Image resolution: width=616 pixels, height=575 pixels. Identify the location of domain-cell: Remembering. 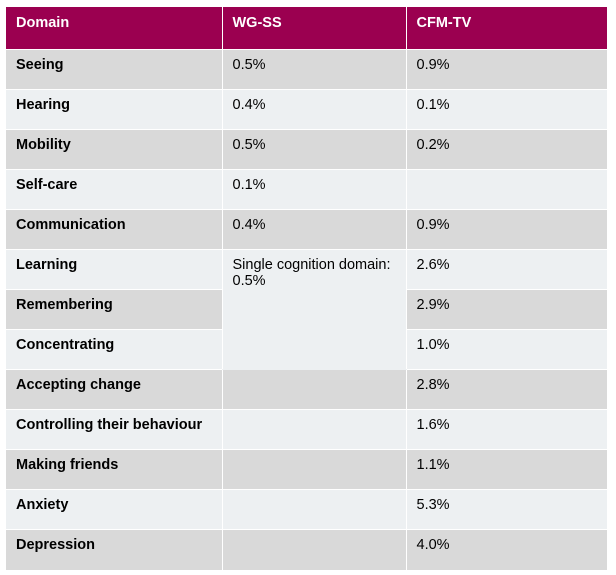
(114, 309).